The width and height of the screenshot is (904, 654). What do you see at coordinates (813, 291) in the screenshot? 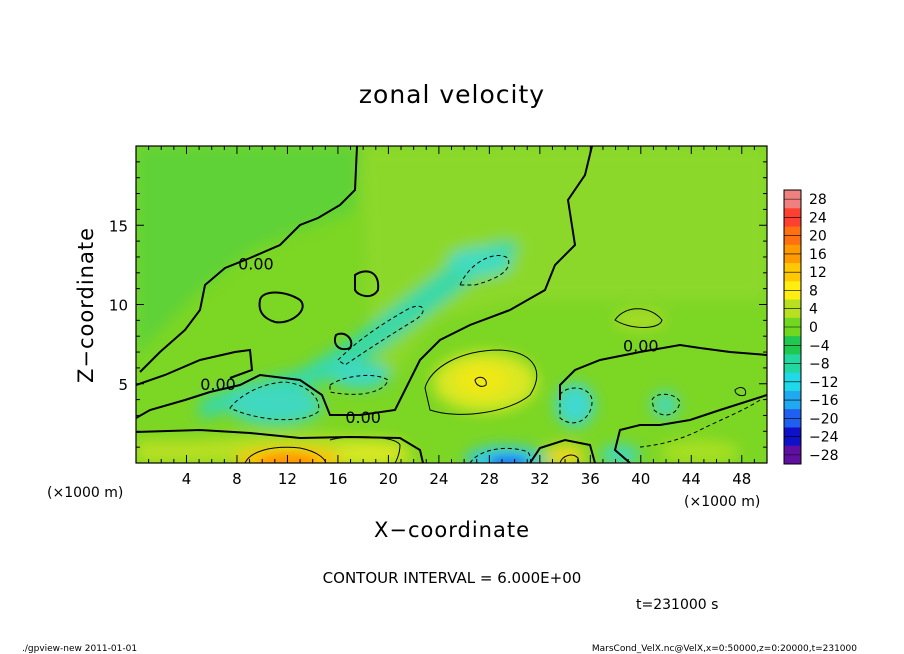
I see `colorbar-label: 8` at bounding box center [813, 291].